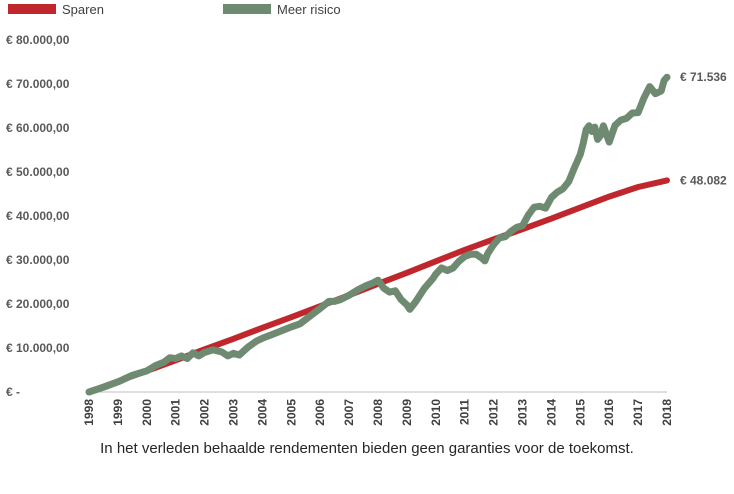 The width and height of the screenshot is (734, 494). I want to click on x-tick-label: 2005, so click(291, 412).